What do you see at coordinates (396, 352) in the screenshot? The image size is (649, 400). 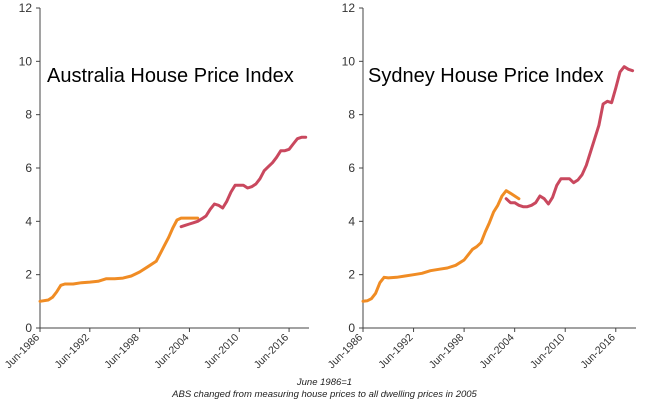 I see `x-tick-label: Jun-1992` at bounding box center [396, 352].